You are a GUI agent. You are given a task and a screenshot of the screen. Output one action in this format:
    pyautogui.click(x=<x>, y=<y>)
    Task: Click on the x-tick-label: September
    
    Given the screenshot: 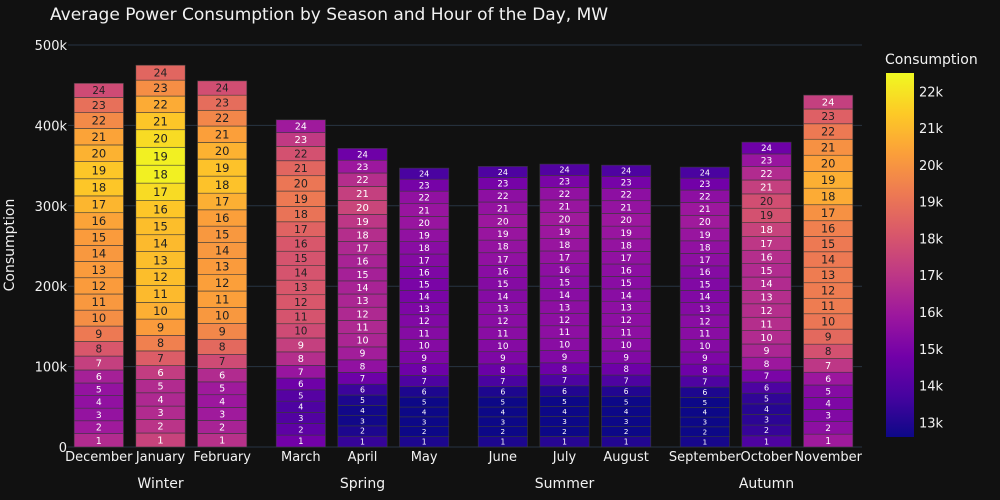 What is the action you would take?
    pyautogui.click(x=705, y=457)
    